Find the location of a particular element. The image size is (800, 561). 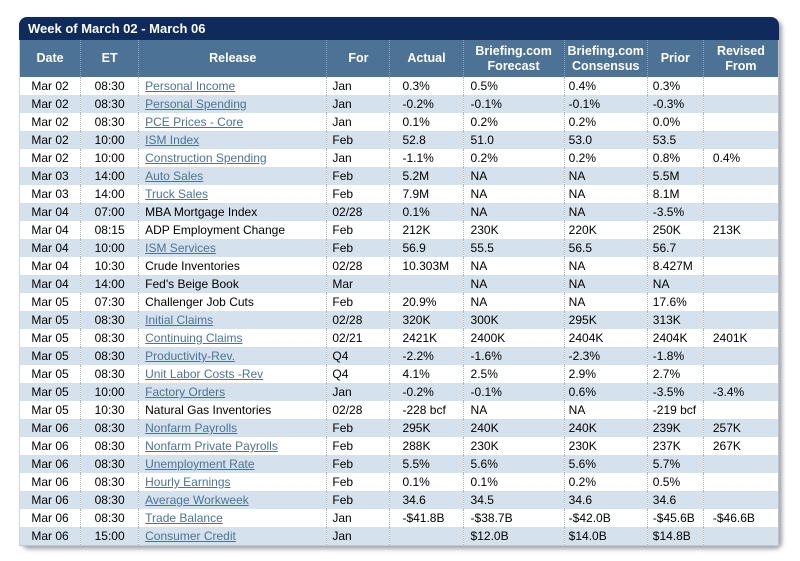

release-link: Construction Spending is located at coordinates (206, 158).